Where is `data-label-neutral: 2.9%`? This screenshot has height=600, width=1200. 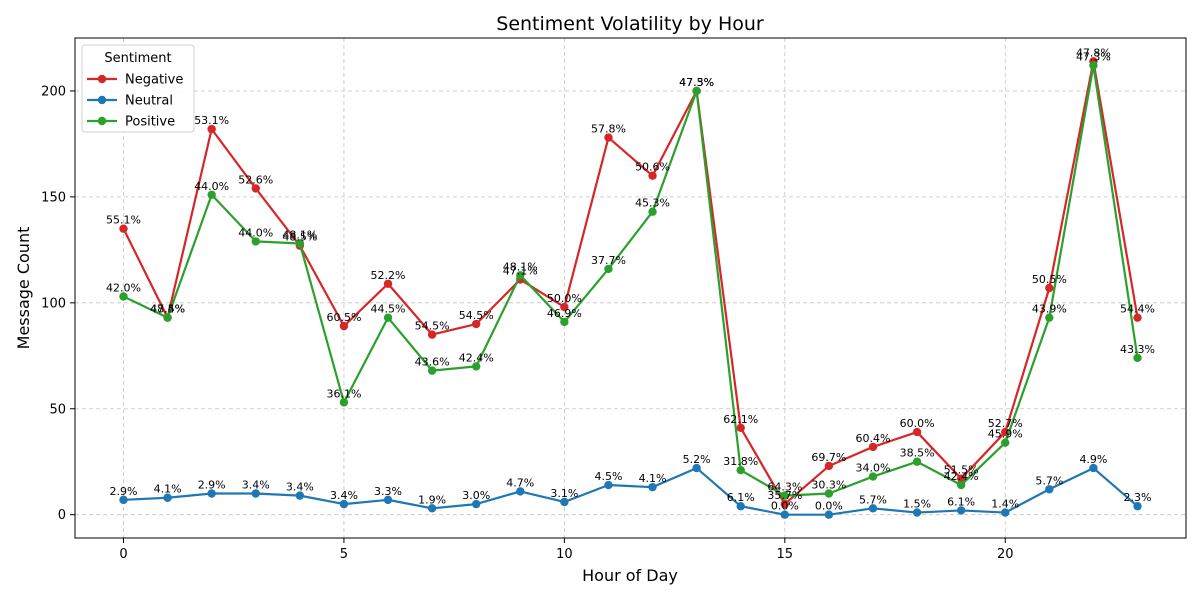
data-label-neutral: 2.9% is located at coordinates (212, 485).